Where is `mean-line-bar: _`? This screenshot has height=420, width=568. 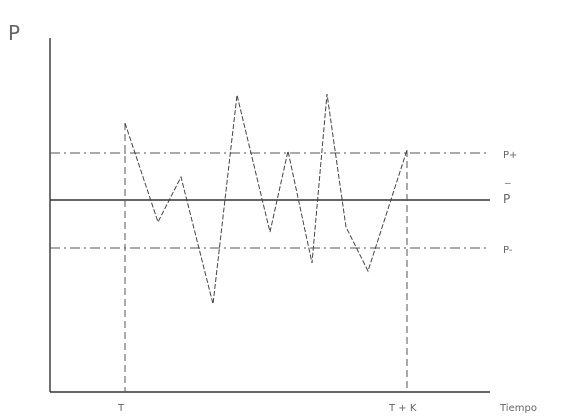
mean-line-bar: _ is located at coordinates (507, 177).